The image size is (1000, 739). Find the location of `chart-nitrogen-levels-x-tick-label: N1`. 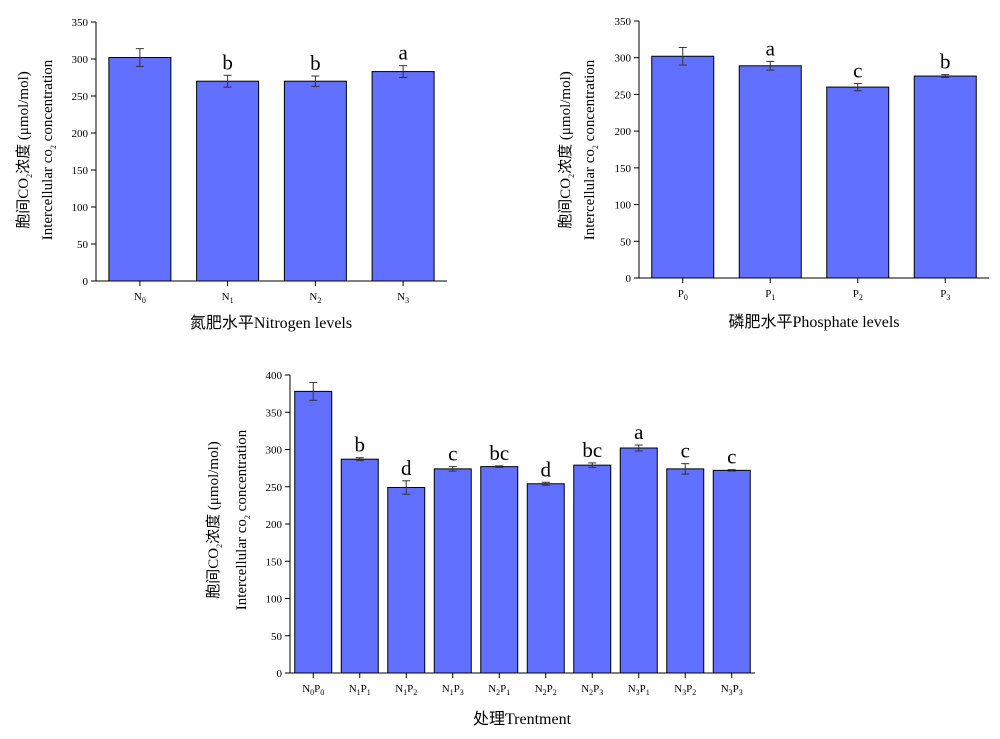

chart-nitrogen-levels-x-tick-label: N1 is located at coordinates (228, 298).